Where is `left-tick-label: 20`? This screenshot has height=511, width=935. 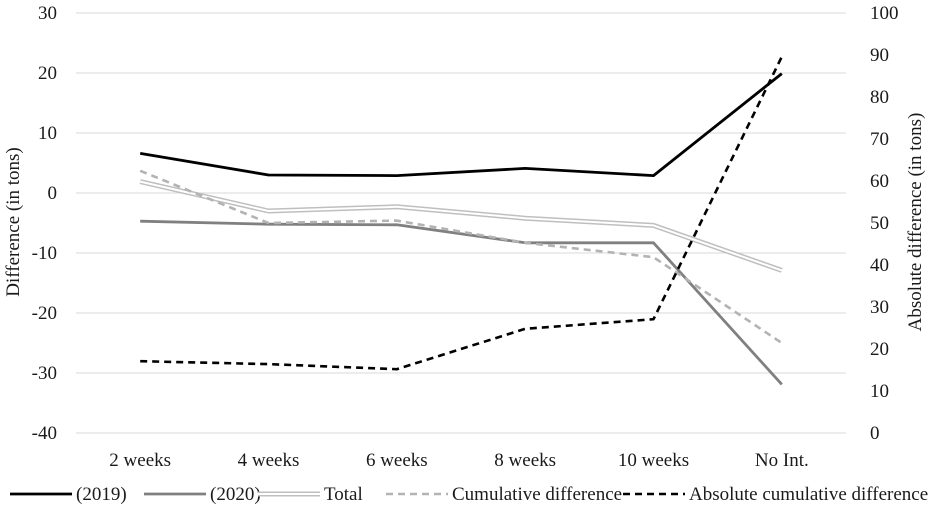
left-tick-label: 20 is located at coordinates (47, 73).